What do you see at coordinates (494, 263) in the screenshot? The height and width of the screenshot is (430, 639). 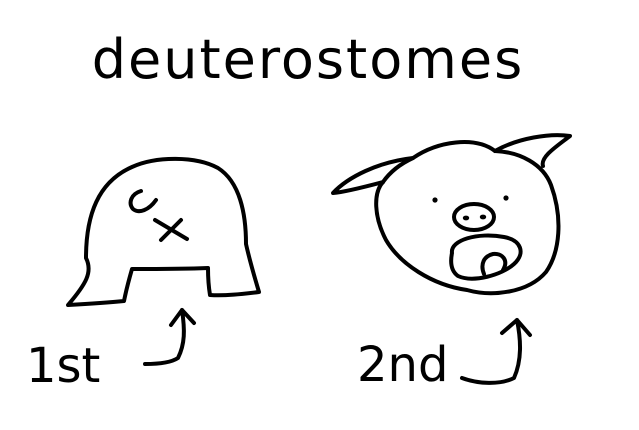 I see `pig-tongue` at bounding box center [494, 263].